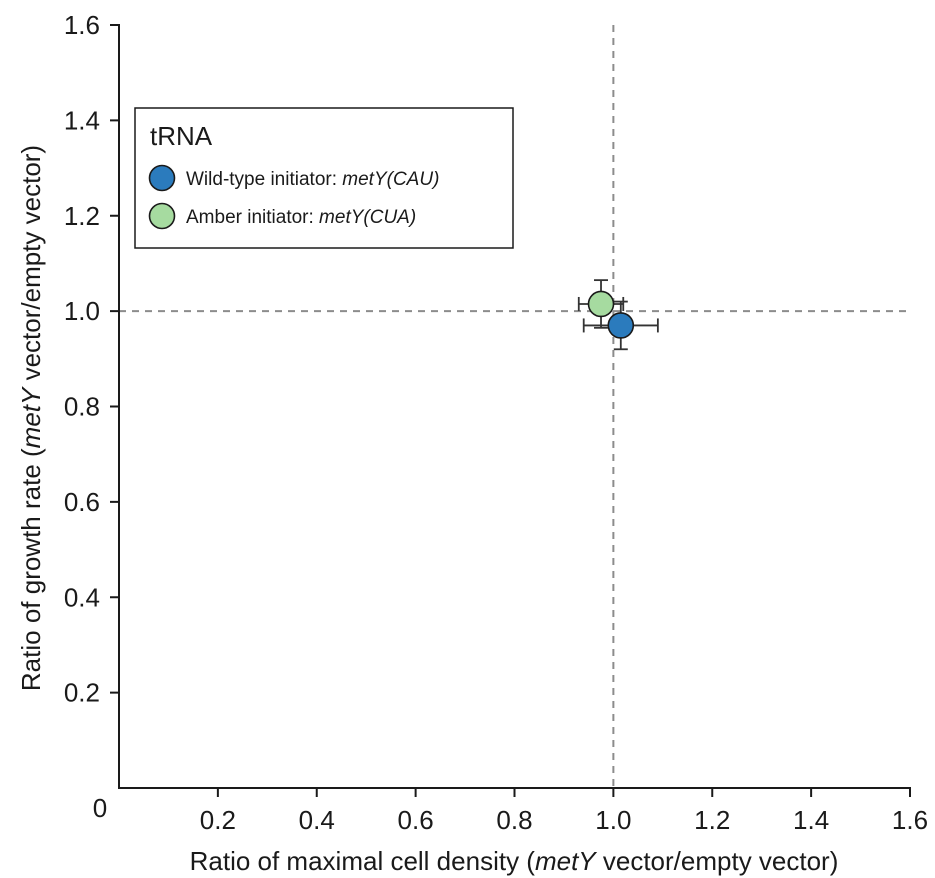 The width and height of the screenshot is (935, 878). I want to click on data-points, so click(618, 315).